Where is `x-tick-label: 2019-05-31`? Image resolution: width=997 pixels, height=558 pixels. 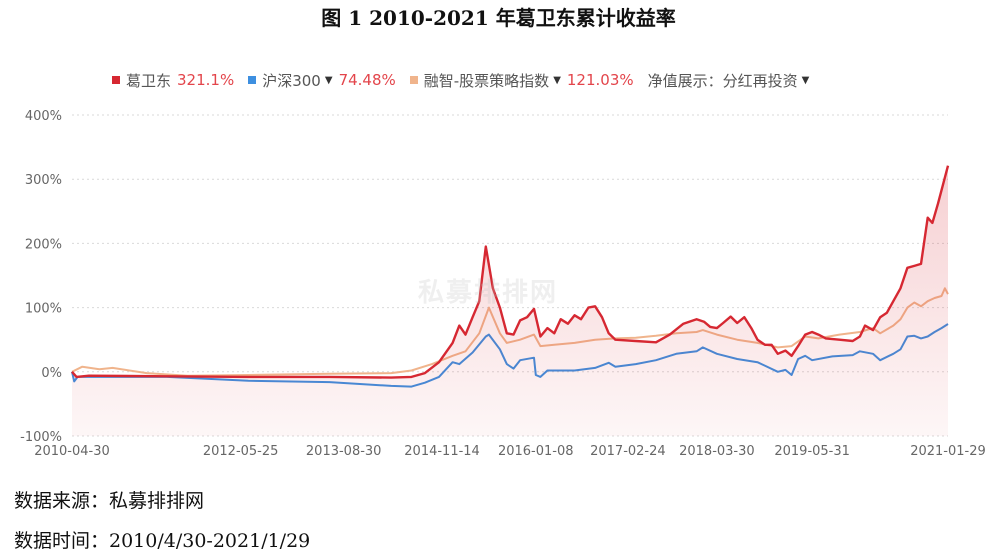 x-tick-label: 2019-05-31 is located at coordinates (812, 451).